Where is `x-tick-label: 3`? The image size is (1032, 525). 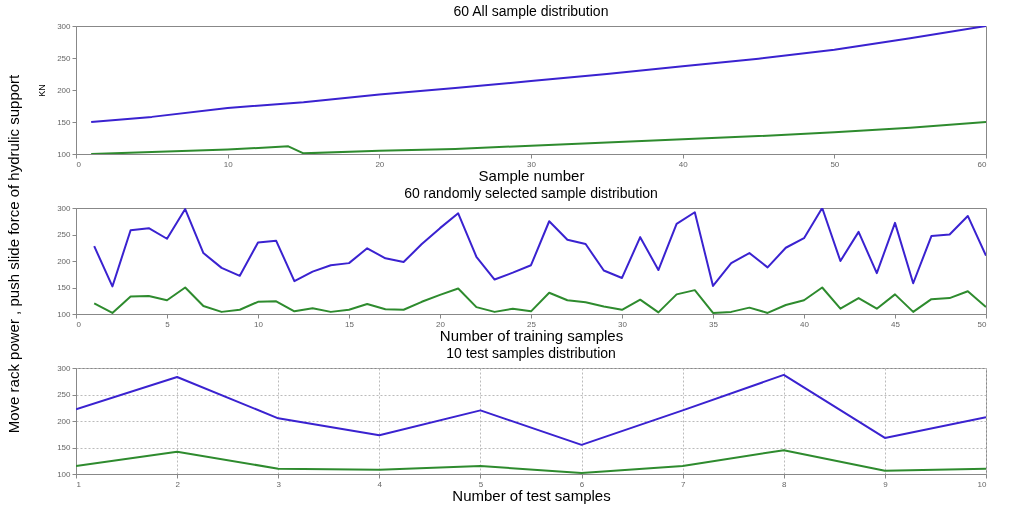
x-tick-label: 3 is located at coordinates (279, 484).